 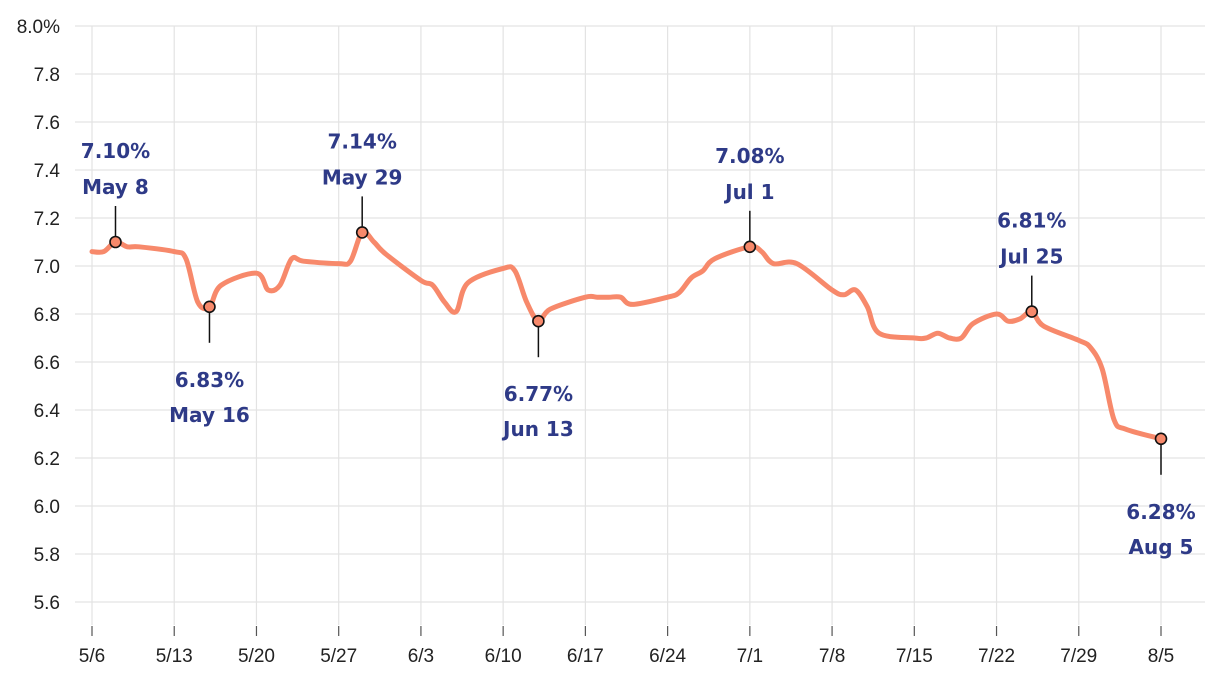 I want to click on x-tick-label: 5/27, so click(x=338, y=656).